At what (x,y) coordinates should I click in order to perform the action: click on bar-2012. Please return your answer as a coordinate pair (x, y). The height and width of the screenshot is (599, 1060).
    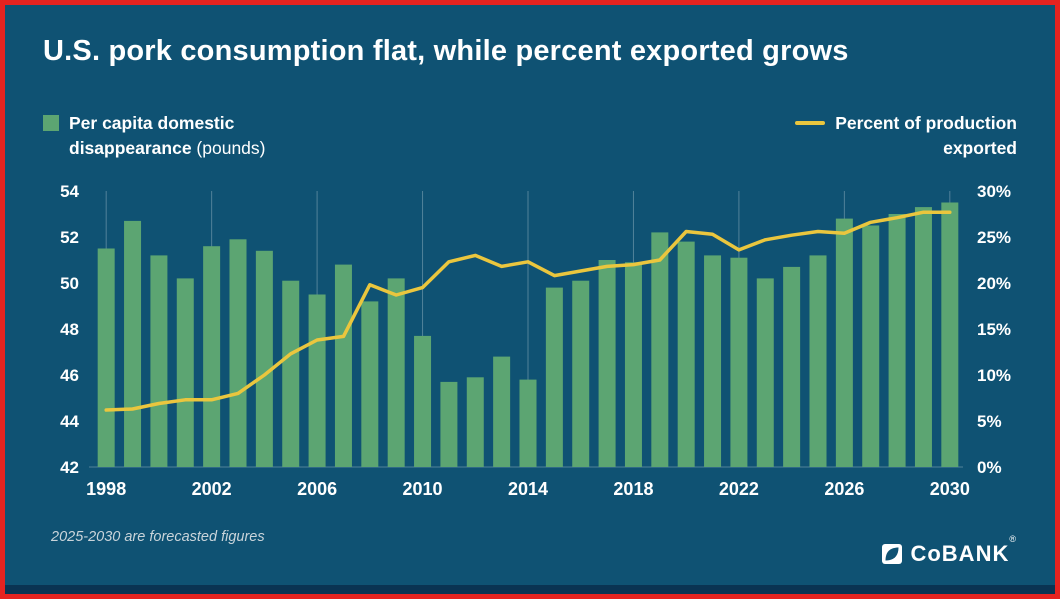
    Looking at the image, I should click on (475, 422).